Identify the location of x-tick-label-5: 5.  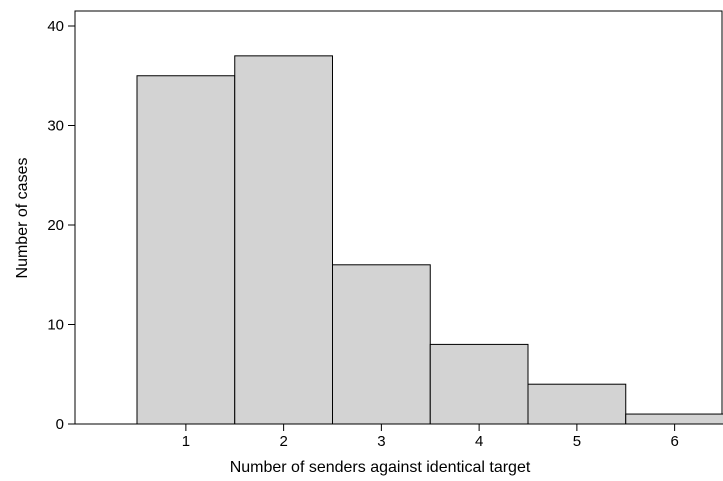
(577, 441).